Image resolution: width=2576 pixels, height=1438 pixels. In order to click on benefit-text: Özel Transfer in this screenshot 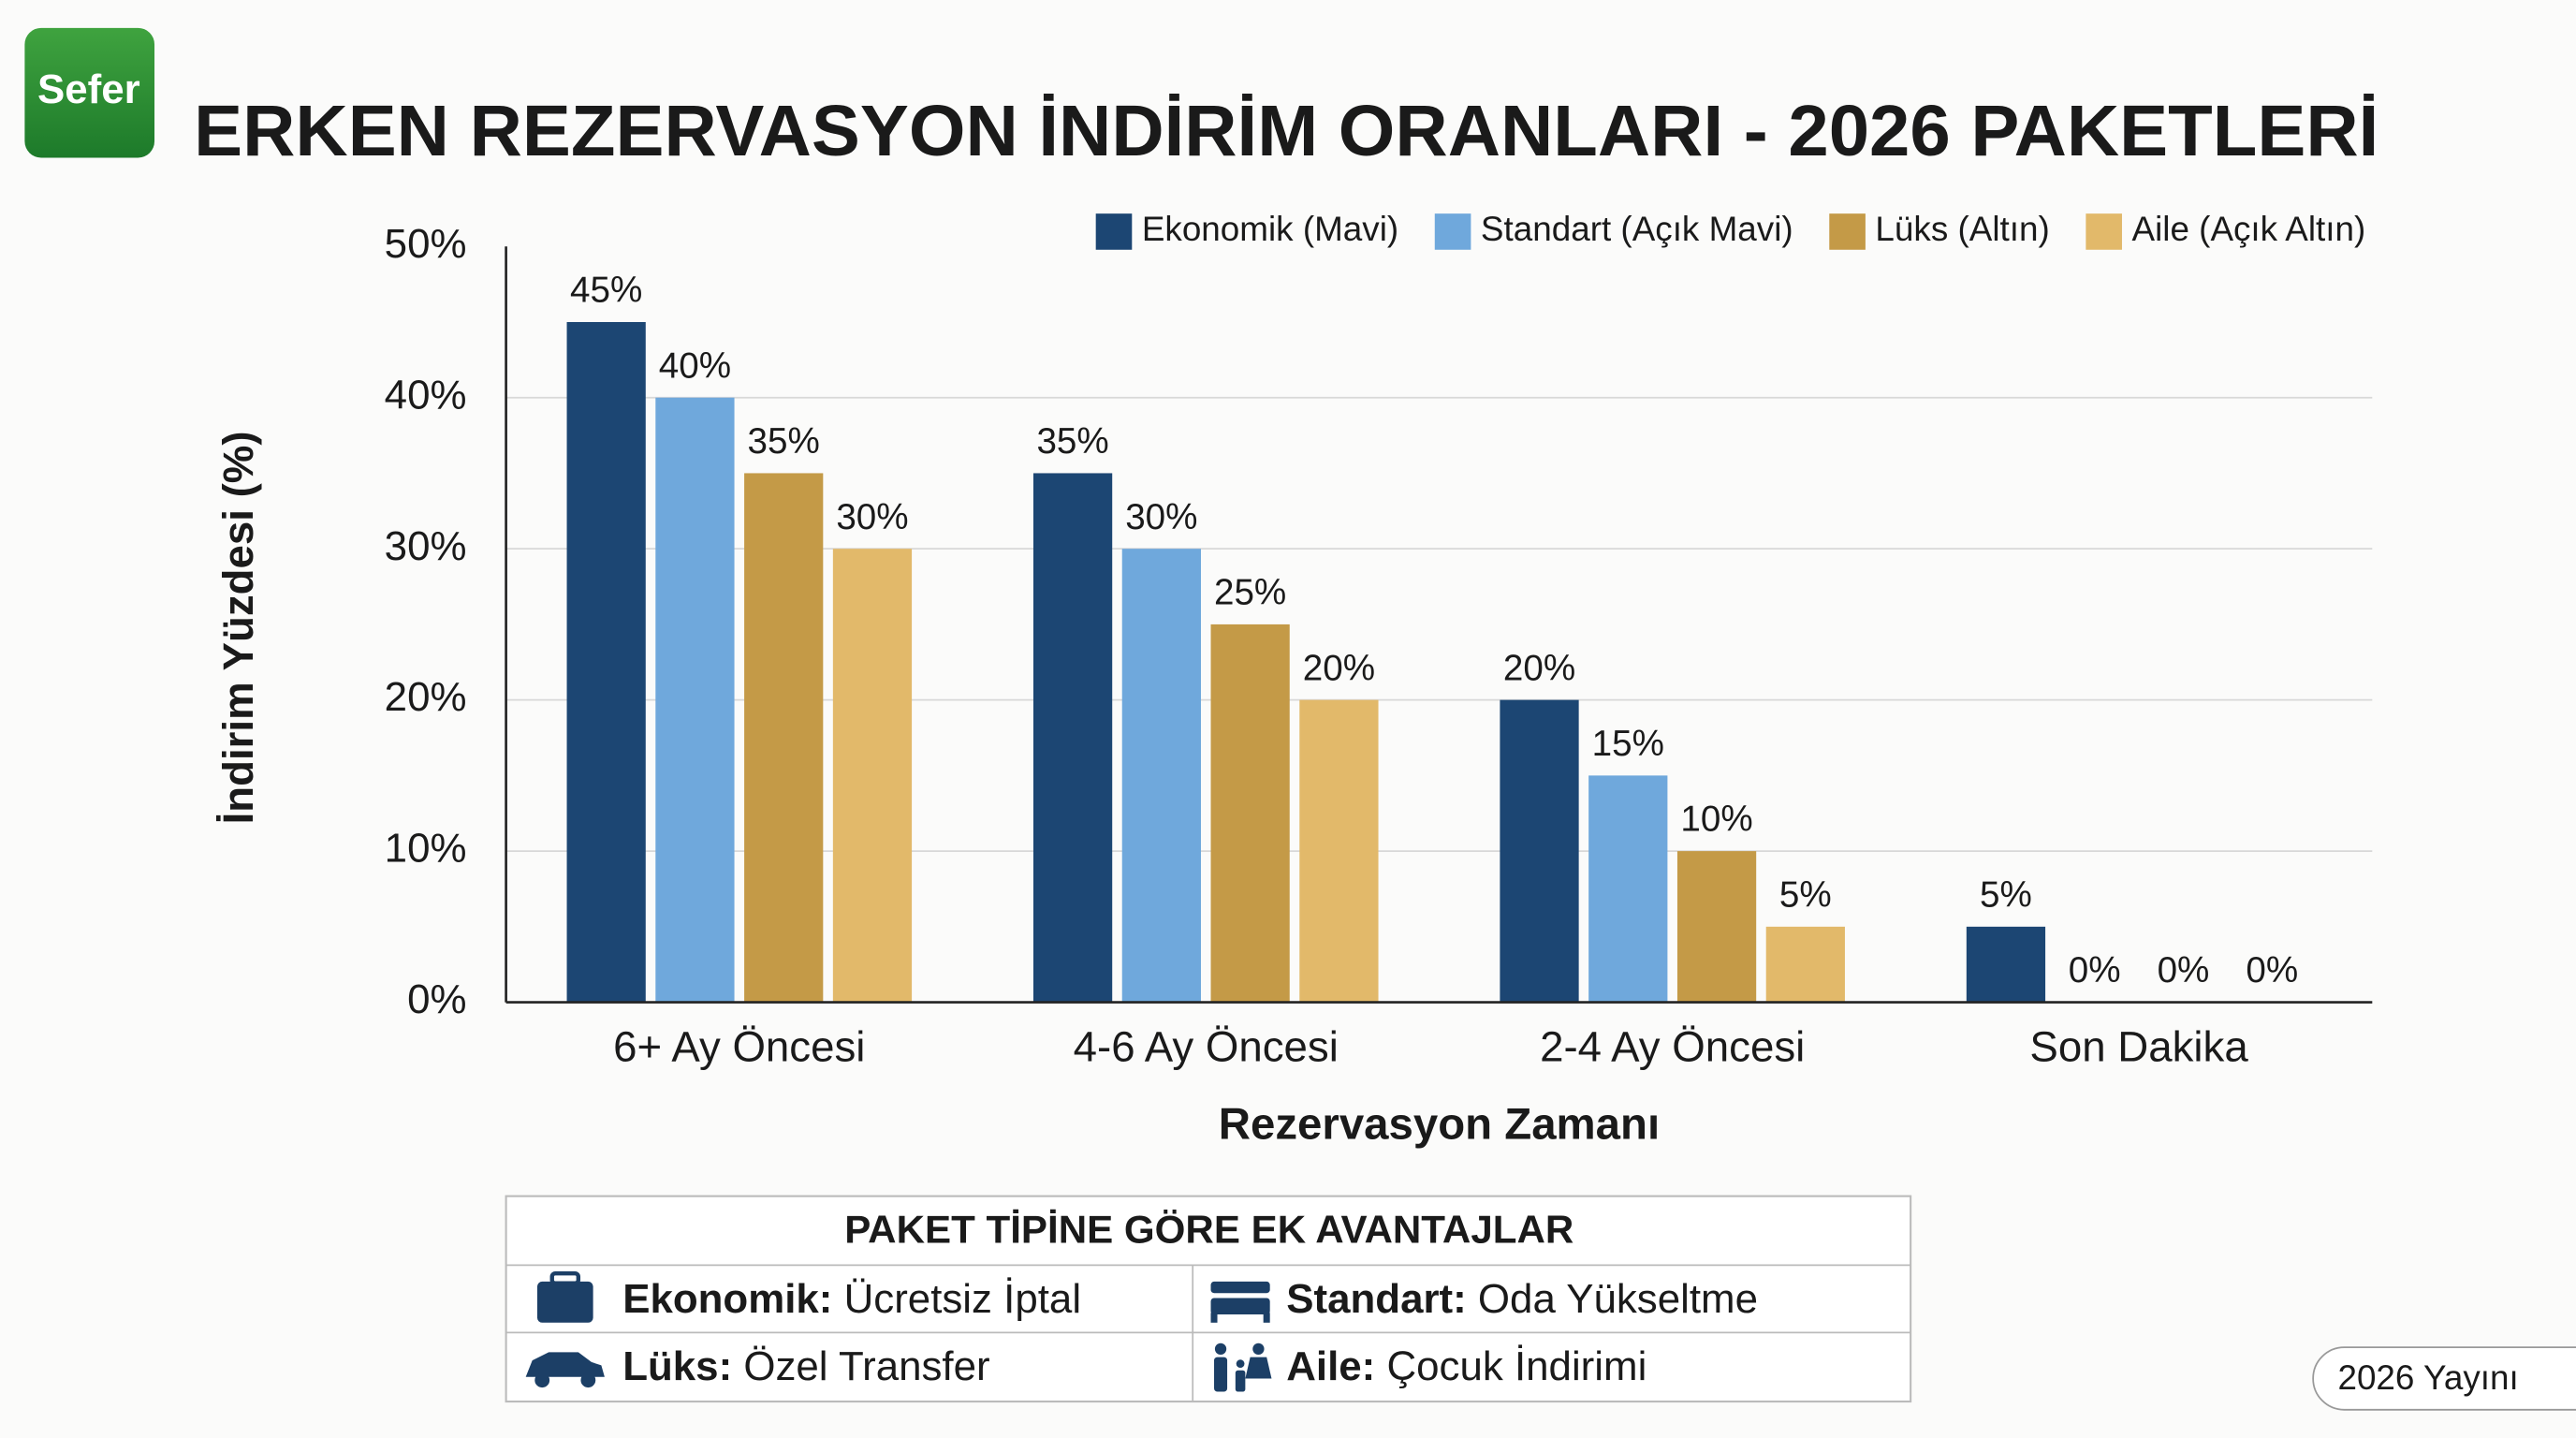, I will do `click(866, 1366)`.